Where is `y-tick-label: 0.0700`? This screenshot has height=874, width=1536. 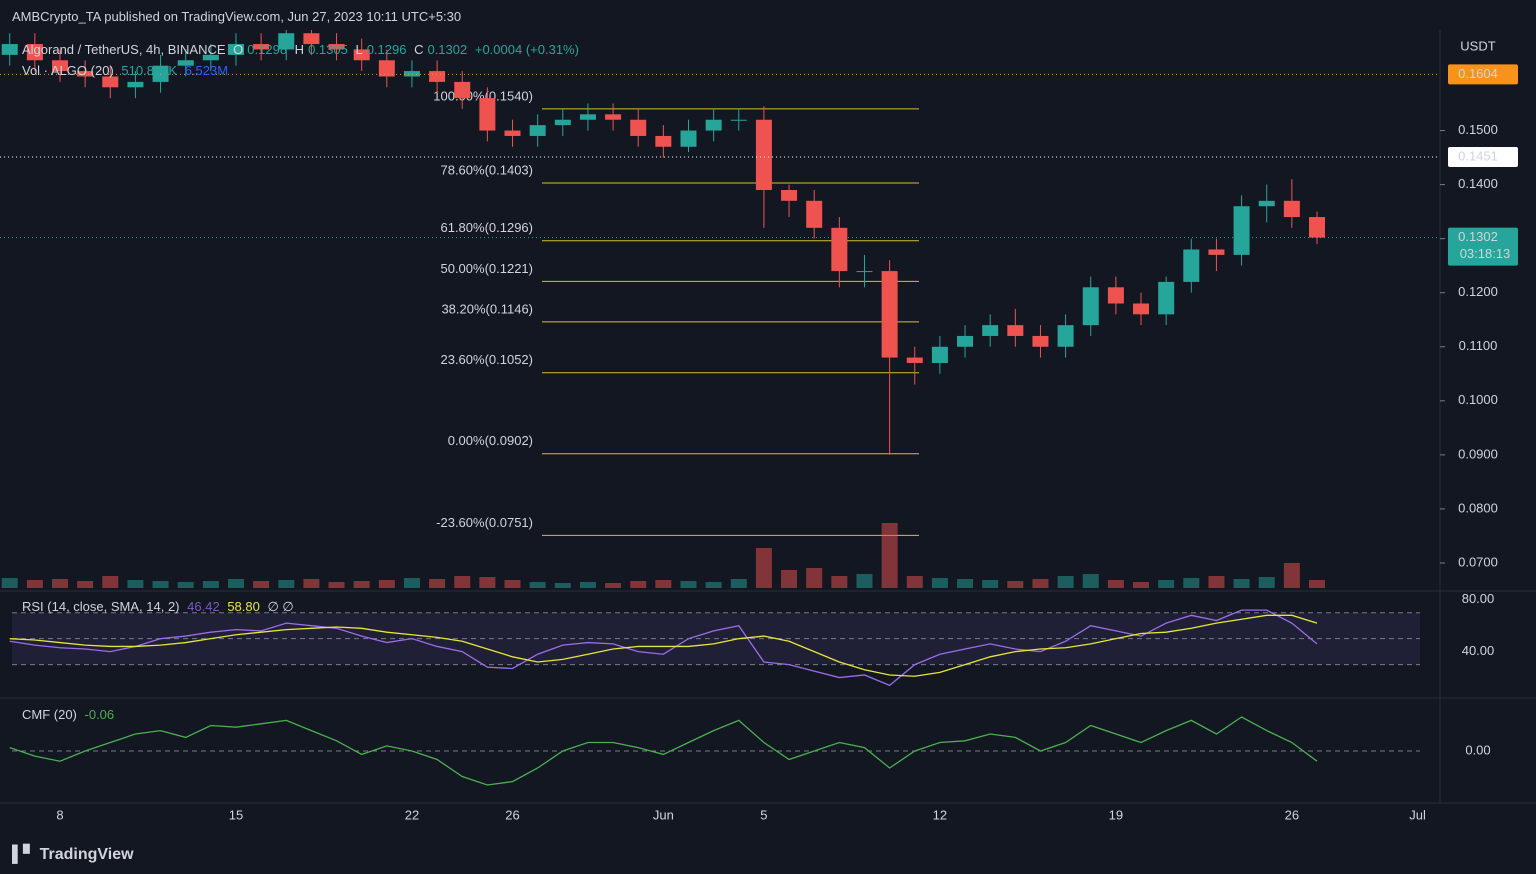 y-tick-label: 0.0700 is located at coordinates (1478, 561).